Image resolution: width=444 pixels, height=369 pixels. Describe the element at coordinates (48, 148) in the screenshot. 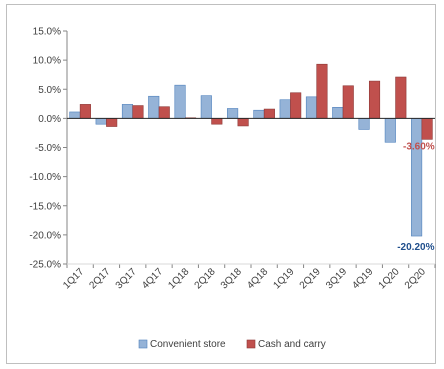

I see `y-tick-label: -5.0%` at that location.